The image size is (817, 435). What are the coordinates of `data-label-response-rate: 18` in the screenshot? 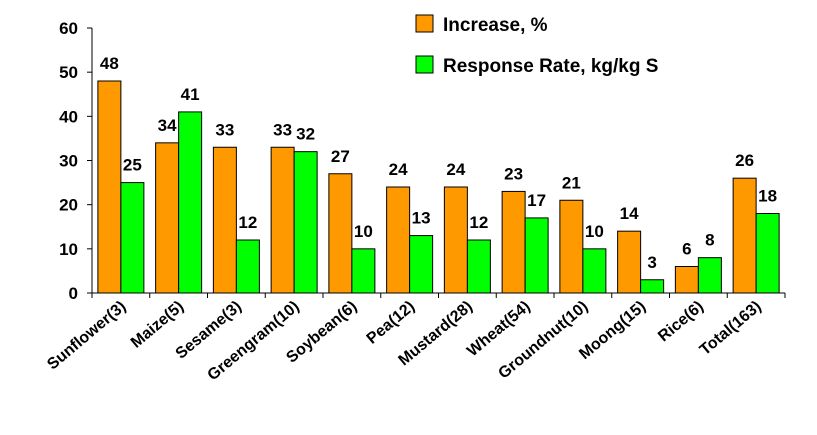 It's located at (767, 196).